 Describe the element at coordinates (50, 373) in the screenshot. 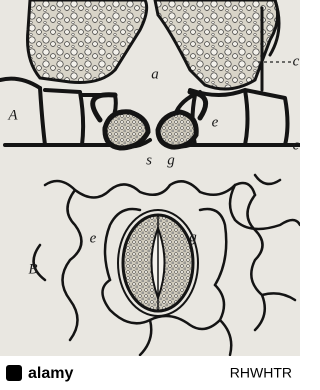

I see `brand: alamy` at that location.